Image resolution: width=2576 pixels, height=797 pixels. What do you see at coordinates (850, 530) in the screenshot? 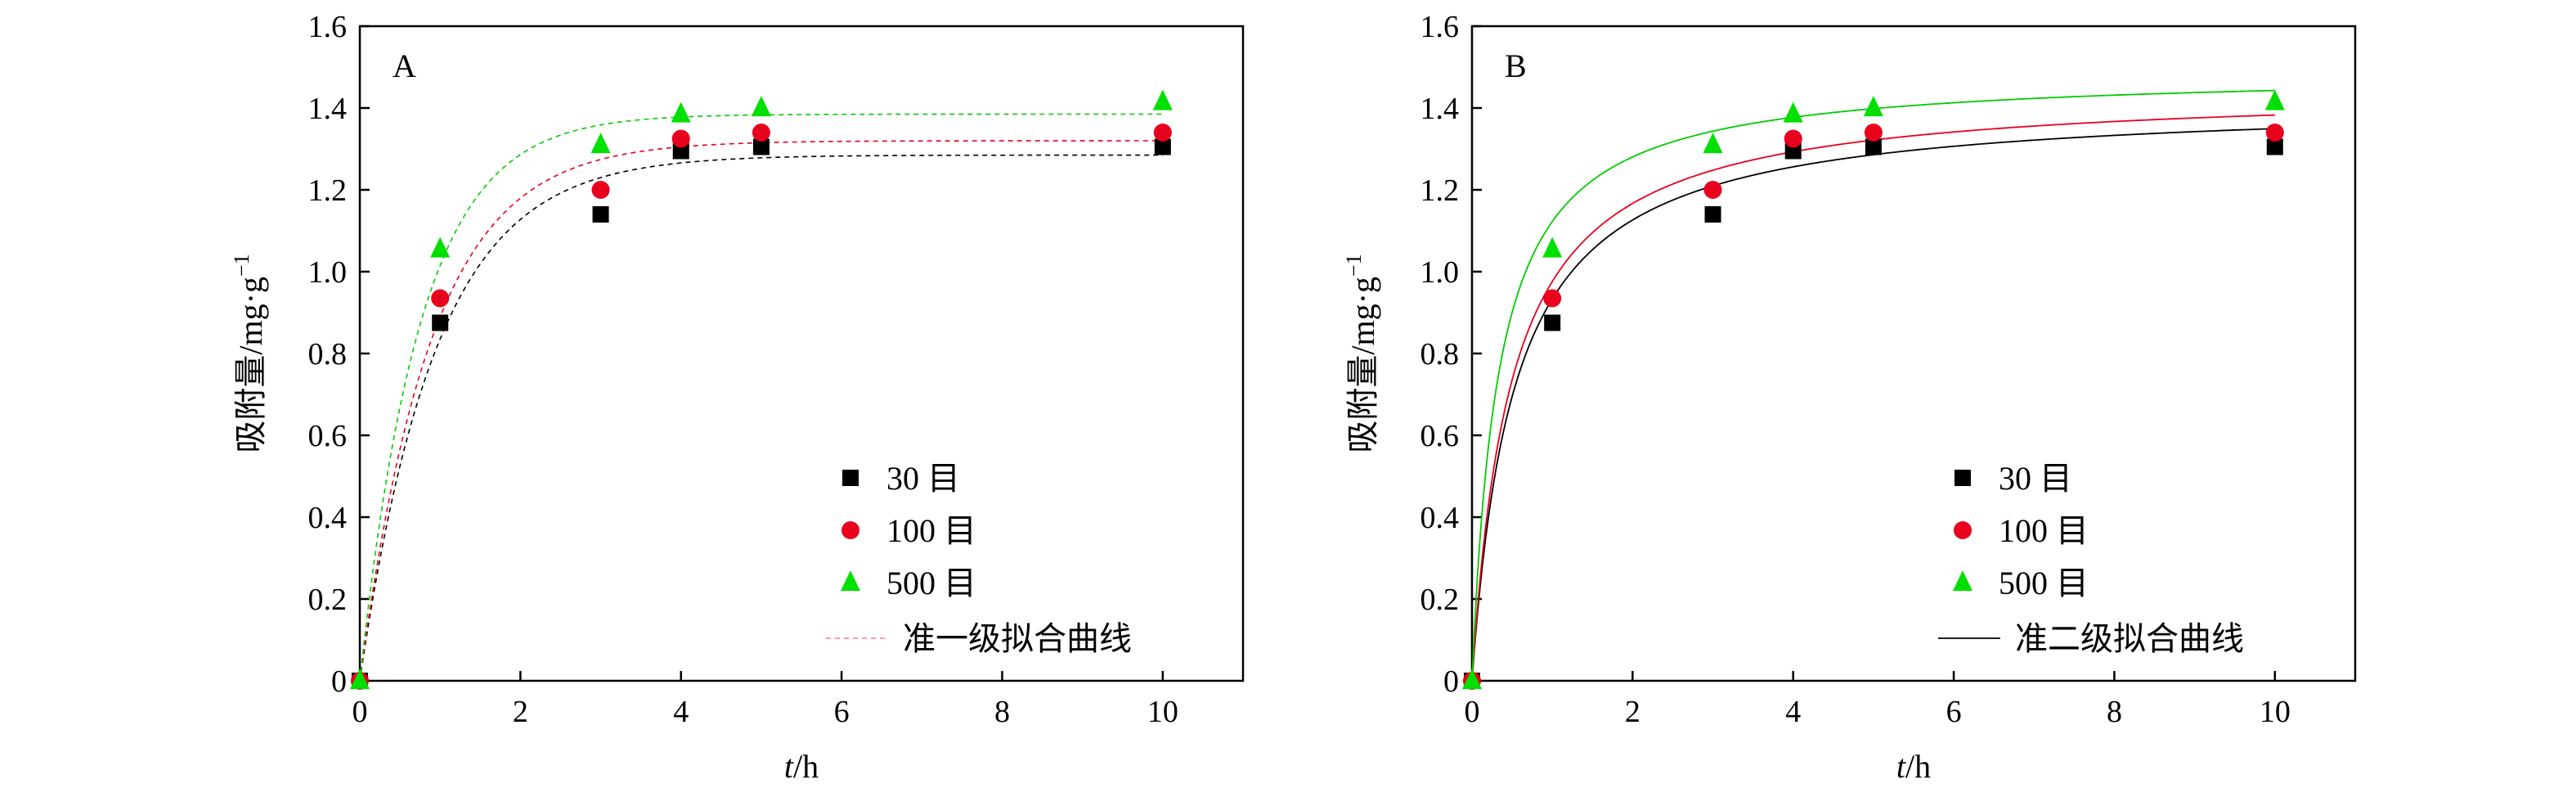
I see `legend-marker-circle` at bounding box center [850, 530].